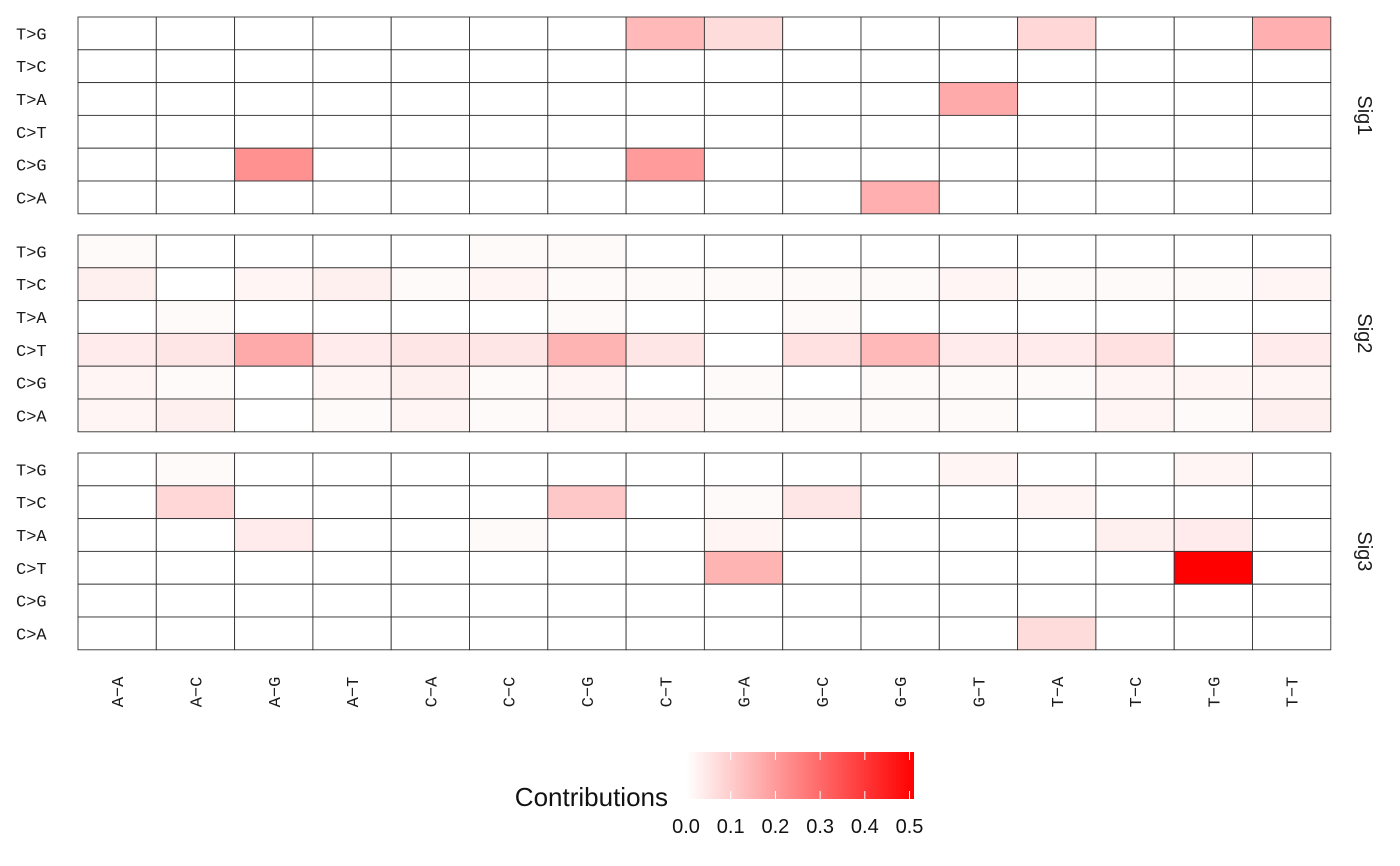 Image resolution: width=1400 pixels, height=866 pixels. I want to click on heatmap-cell: Sig1 C>A T-T: 0, so click(1292, 197).